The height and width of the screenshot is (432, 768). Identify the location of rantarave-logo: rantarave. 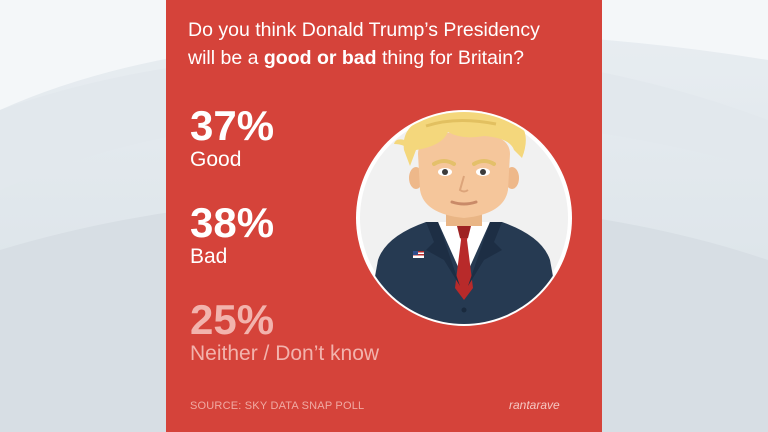
(534, 405).